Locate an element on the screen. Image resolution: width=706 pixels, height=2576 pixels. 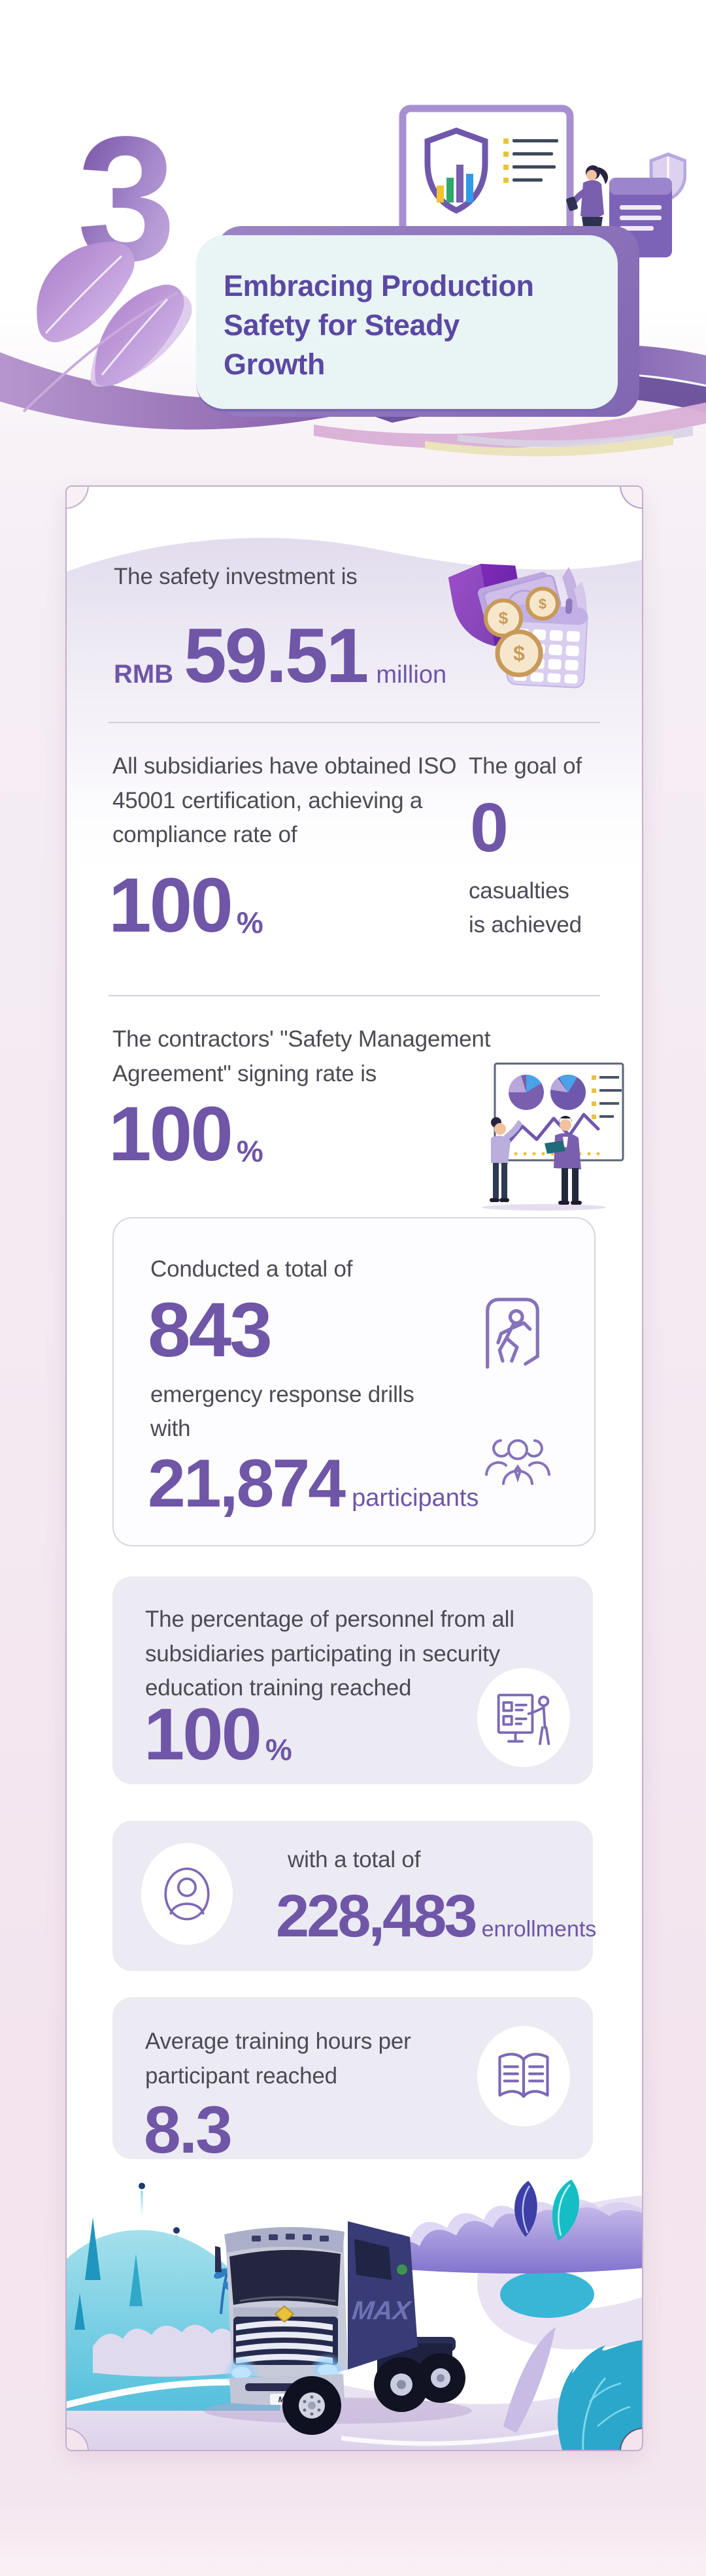
leaf-indigo is located at coordinates (525, 2209).